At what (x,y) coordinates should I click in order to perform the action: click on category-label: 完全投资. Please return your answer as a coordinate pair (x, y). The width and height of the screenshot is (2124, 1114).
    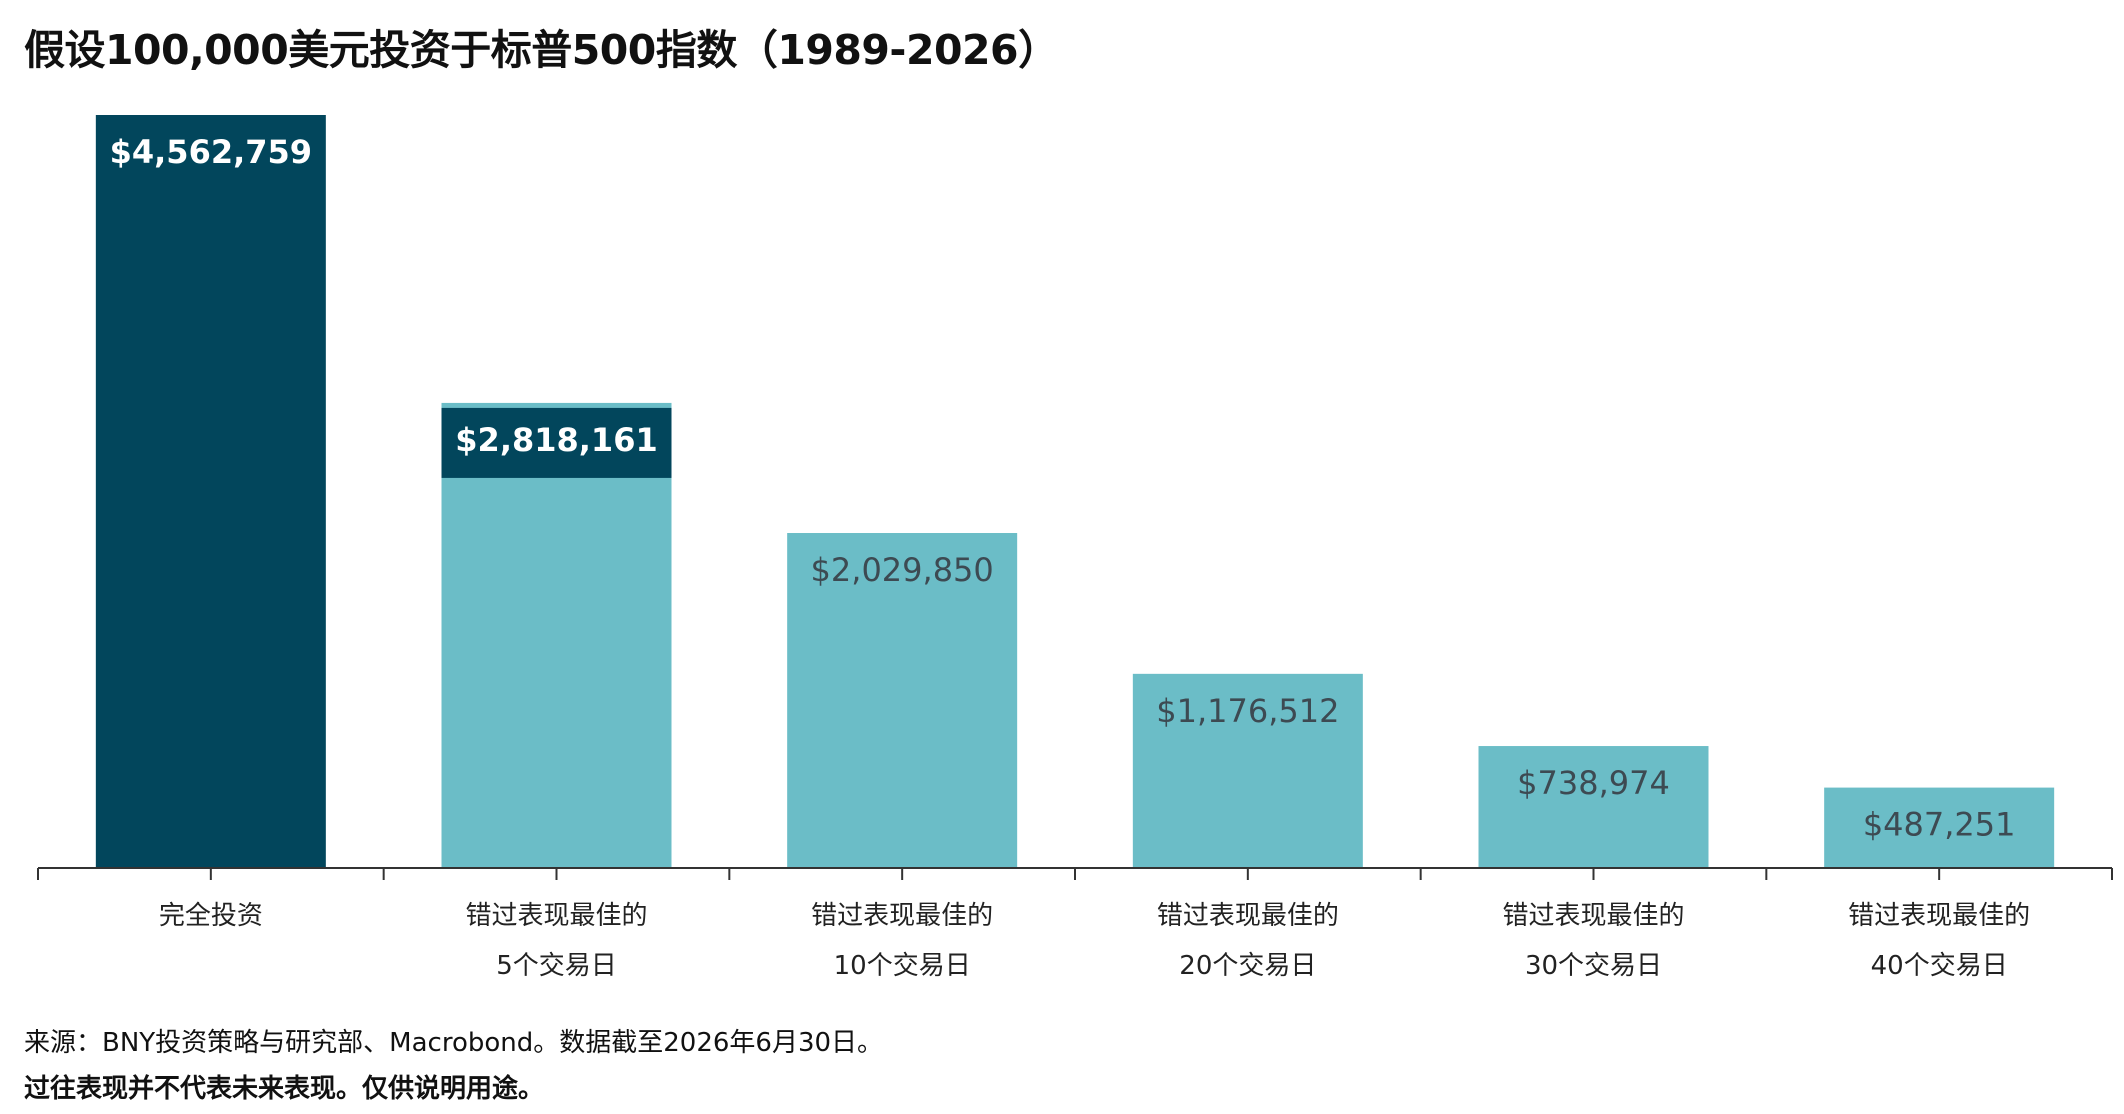
    Looking at the image, I should click on (211, 916).